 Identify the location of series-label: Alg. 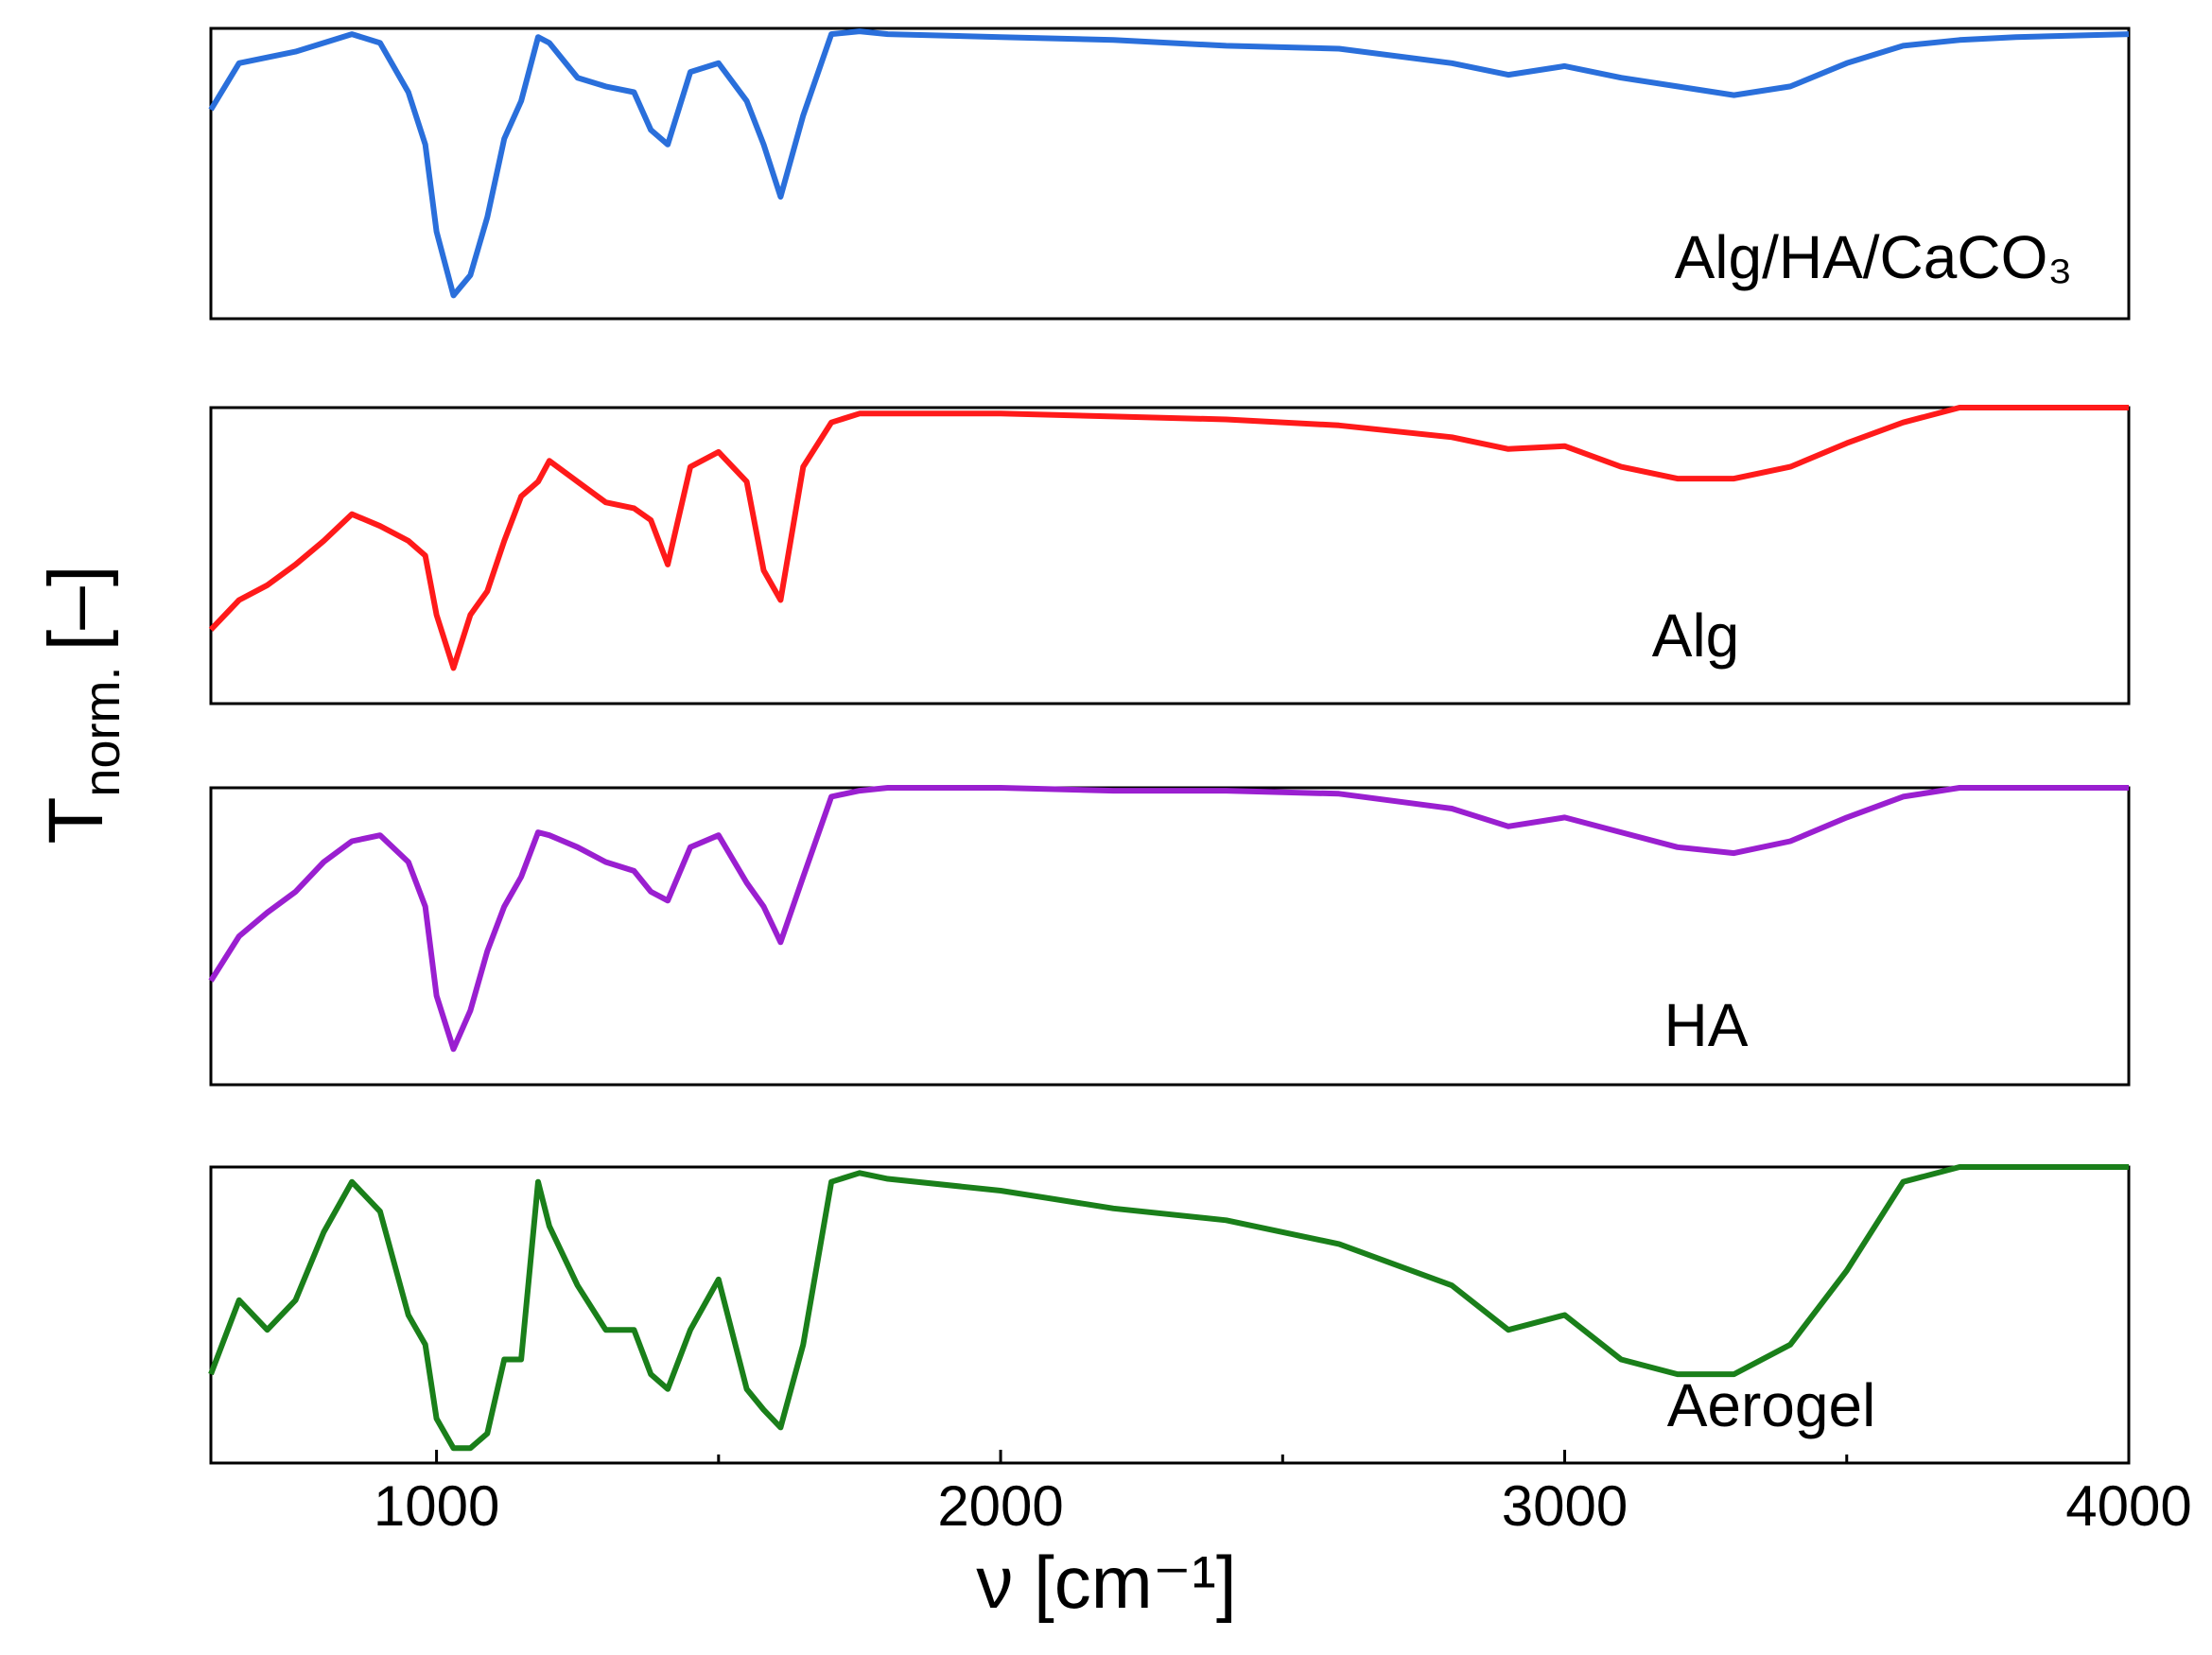
(1696, 635).